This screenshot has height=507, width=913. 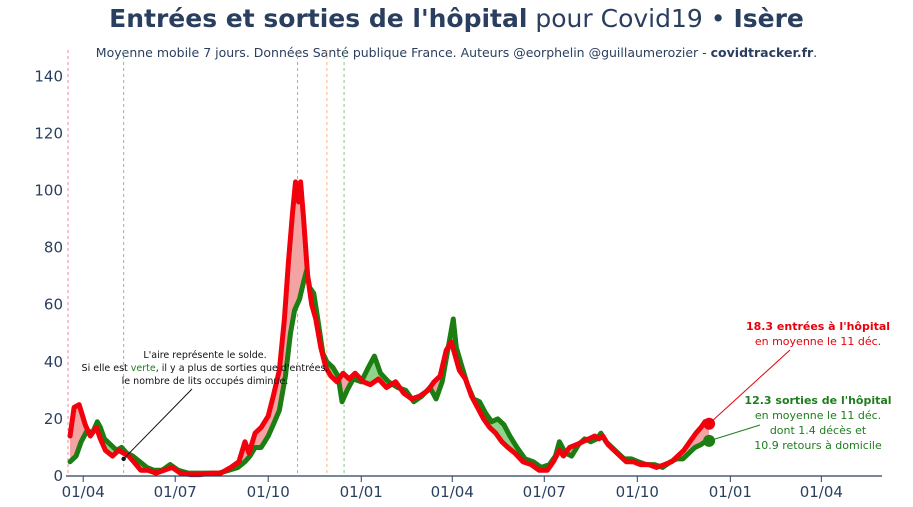 What do you see at coordinates (318, 18) in the screenshot?
I see `title-main: Entrées et sorties de l'hôpital` at bounding box center [318, 18].